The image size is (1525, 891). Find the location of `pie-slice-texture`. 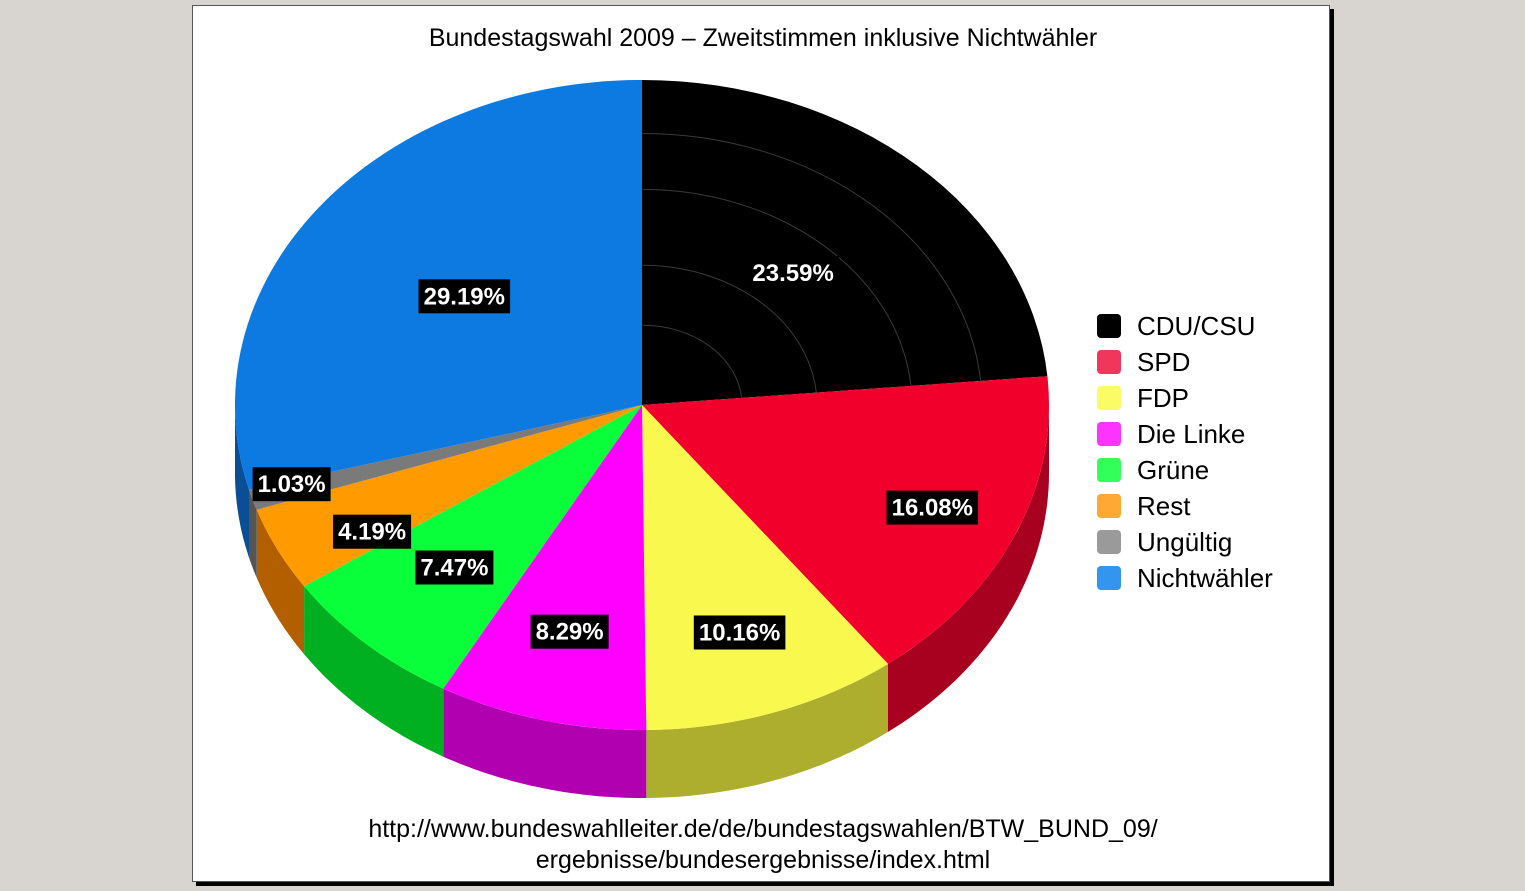

pie-slice-texture is located at coordinates (812, 265).